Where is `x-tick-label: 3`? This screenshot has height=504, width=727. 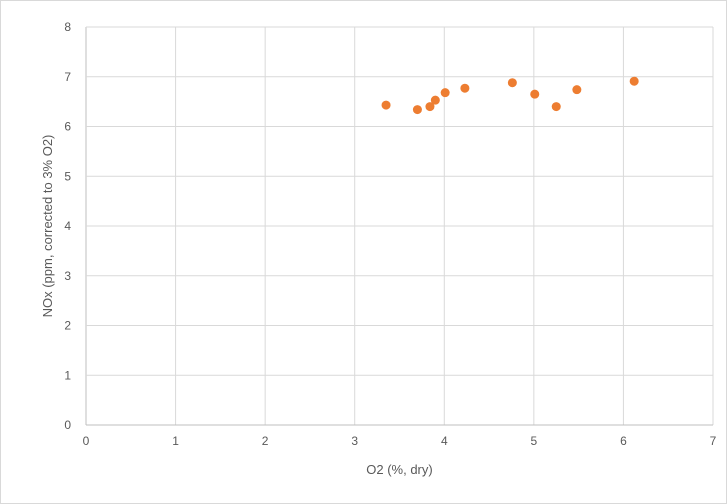
x-tick-label: 3 is located at coordinates (354, 441).